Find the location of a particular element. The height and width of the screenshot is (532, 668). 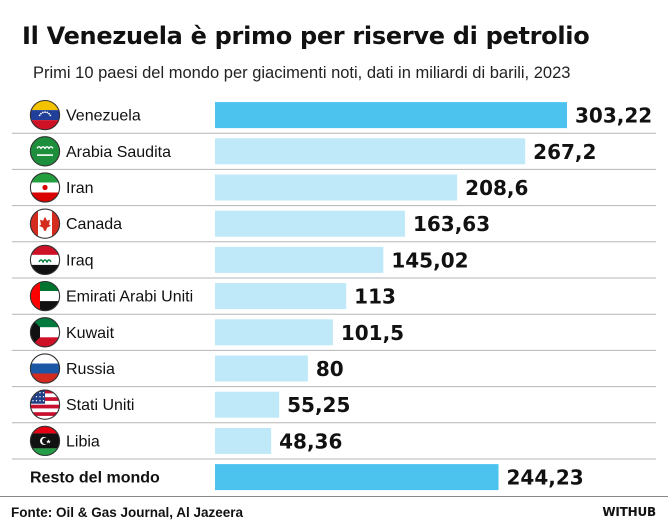

category-label-venezuela: Venezuela is located at coordinates (103, 116).